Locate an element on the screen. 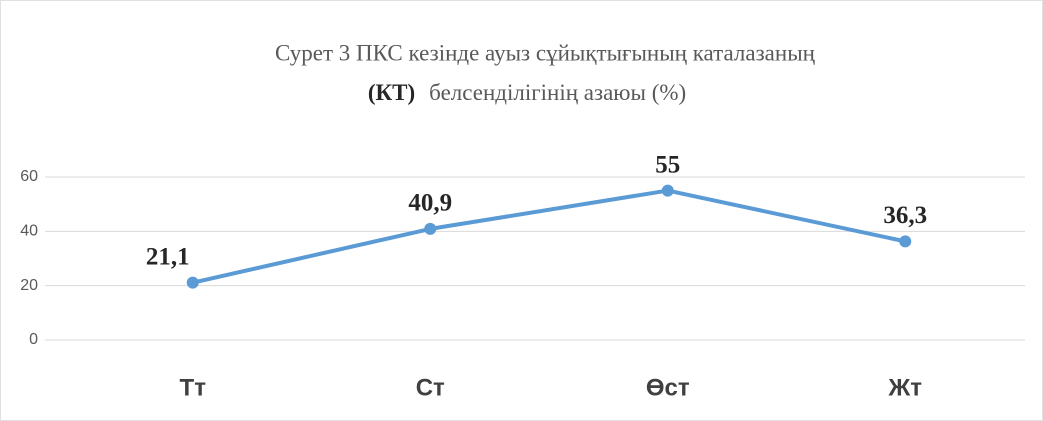  data-label: 55 is located at coordinates (667, 164).